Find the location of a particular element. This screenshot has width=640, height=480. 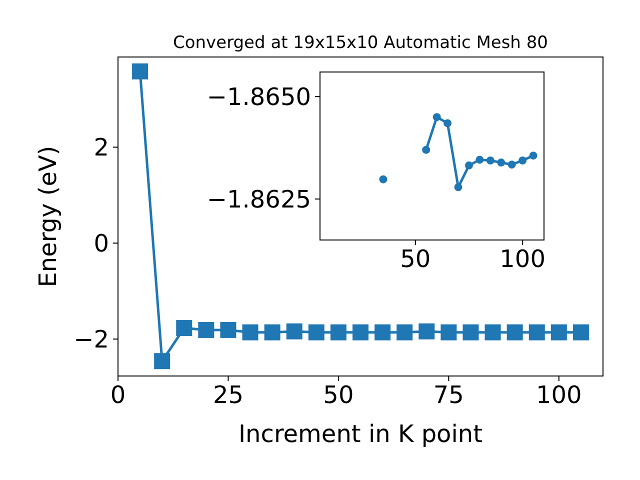

y-tick-label: −2 is located at coordinates (91, 339).